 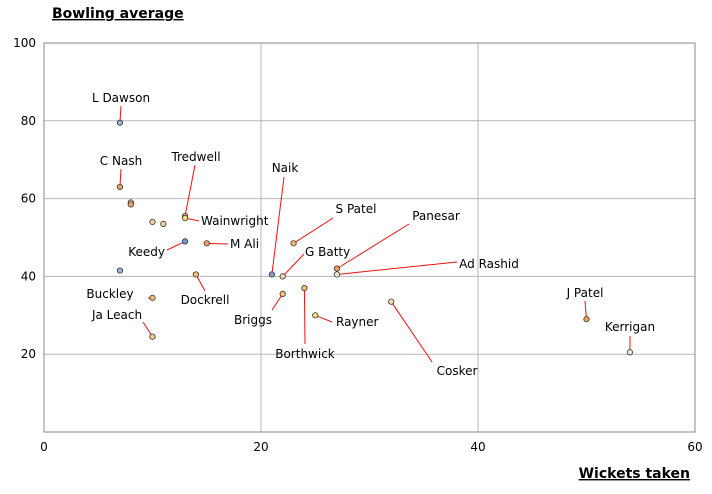 What do you see at coordinates (195, 157) in the screenshot?
I see `point-label: Tredwell` at bounding box center [195, 157].